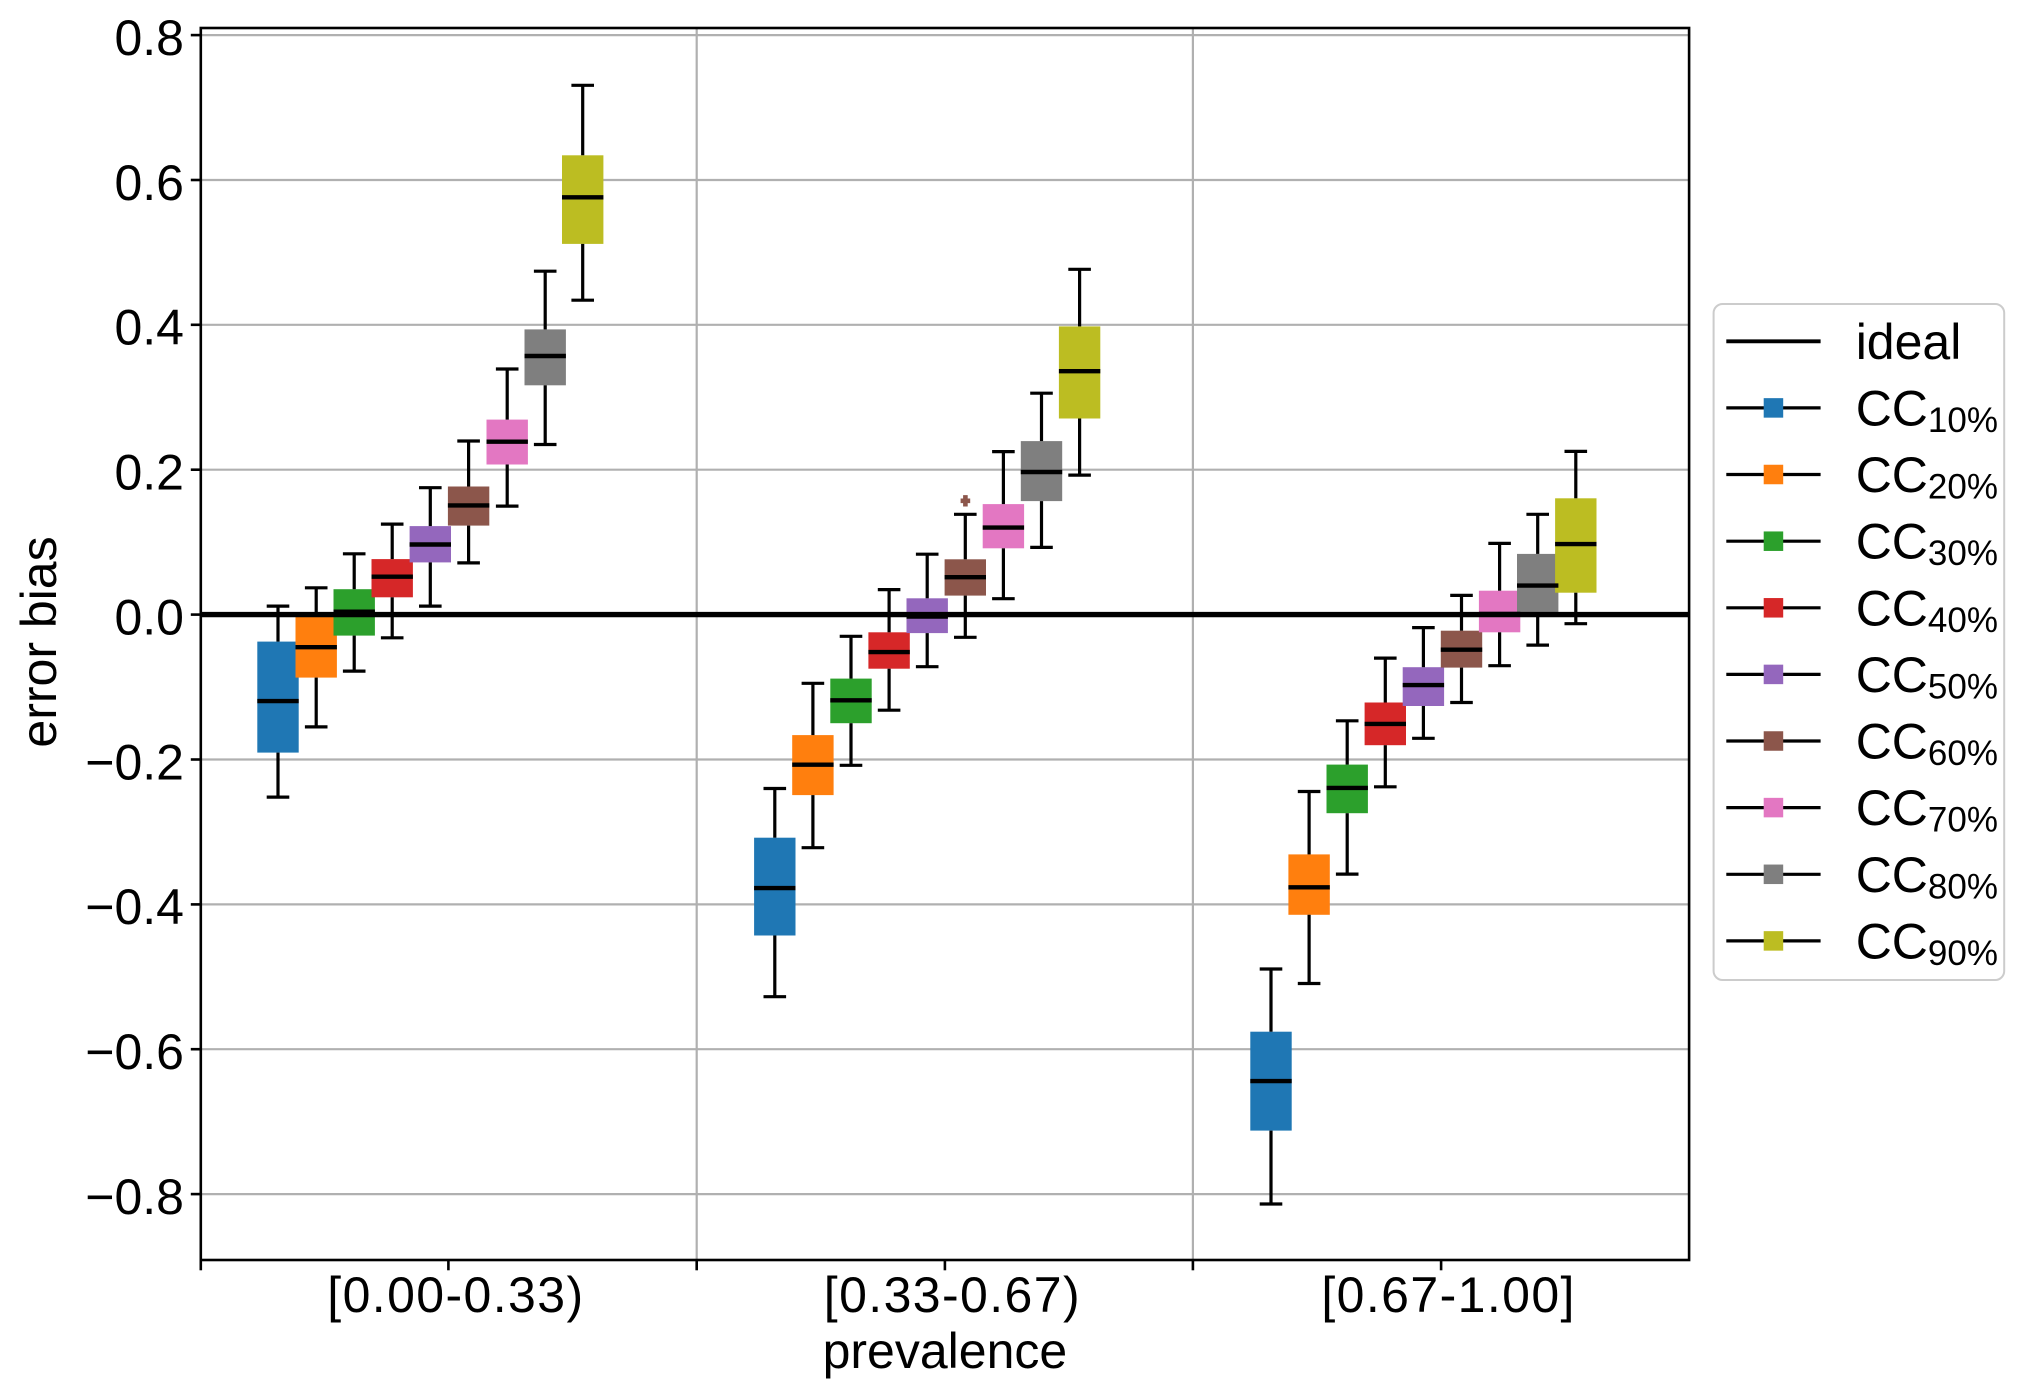 The width and height of the screenshot is (2023, 1397). I want to click on svg-text: 0.8, so click(149, 38).